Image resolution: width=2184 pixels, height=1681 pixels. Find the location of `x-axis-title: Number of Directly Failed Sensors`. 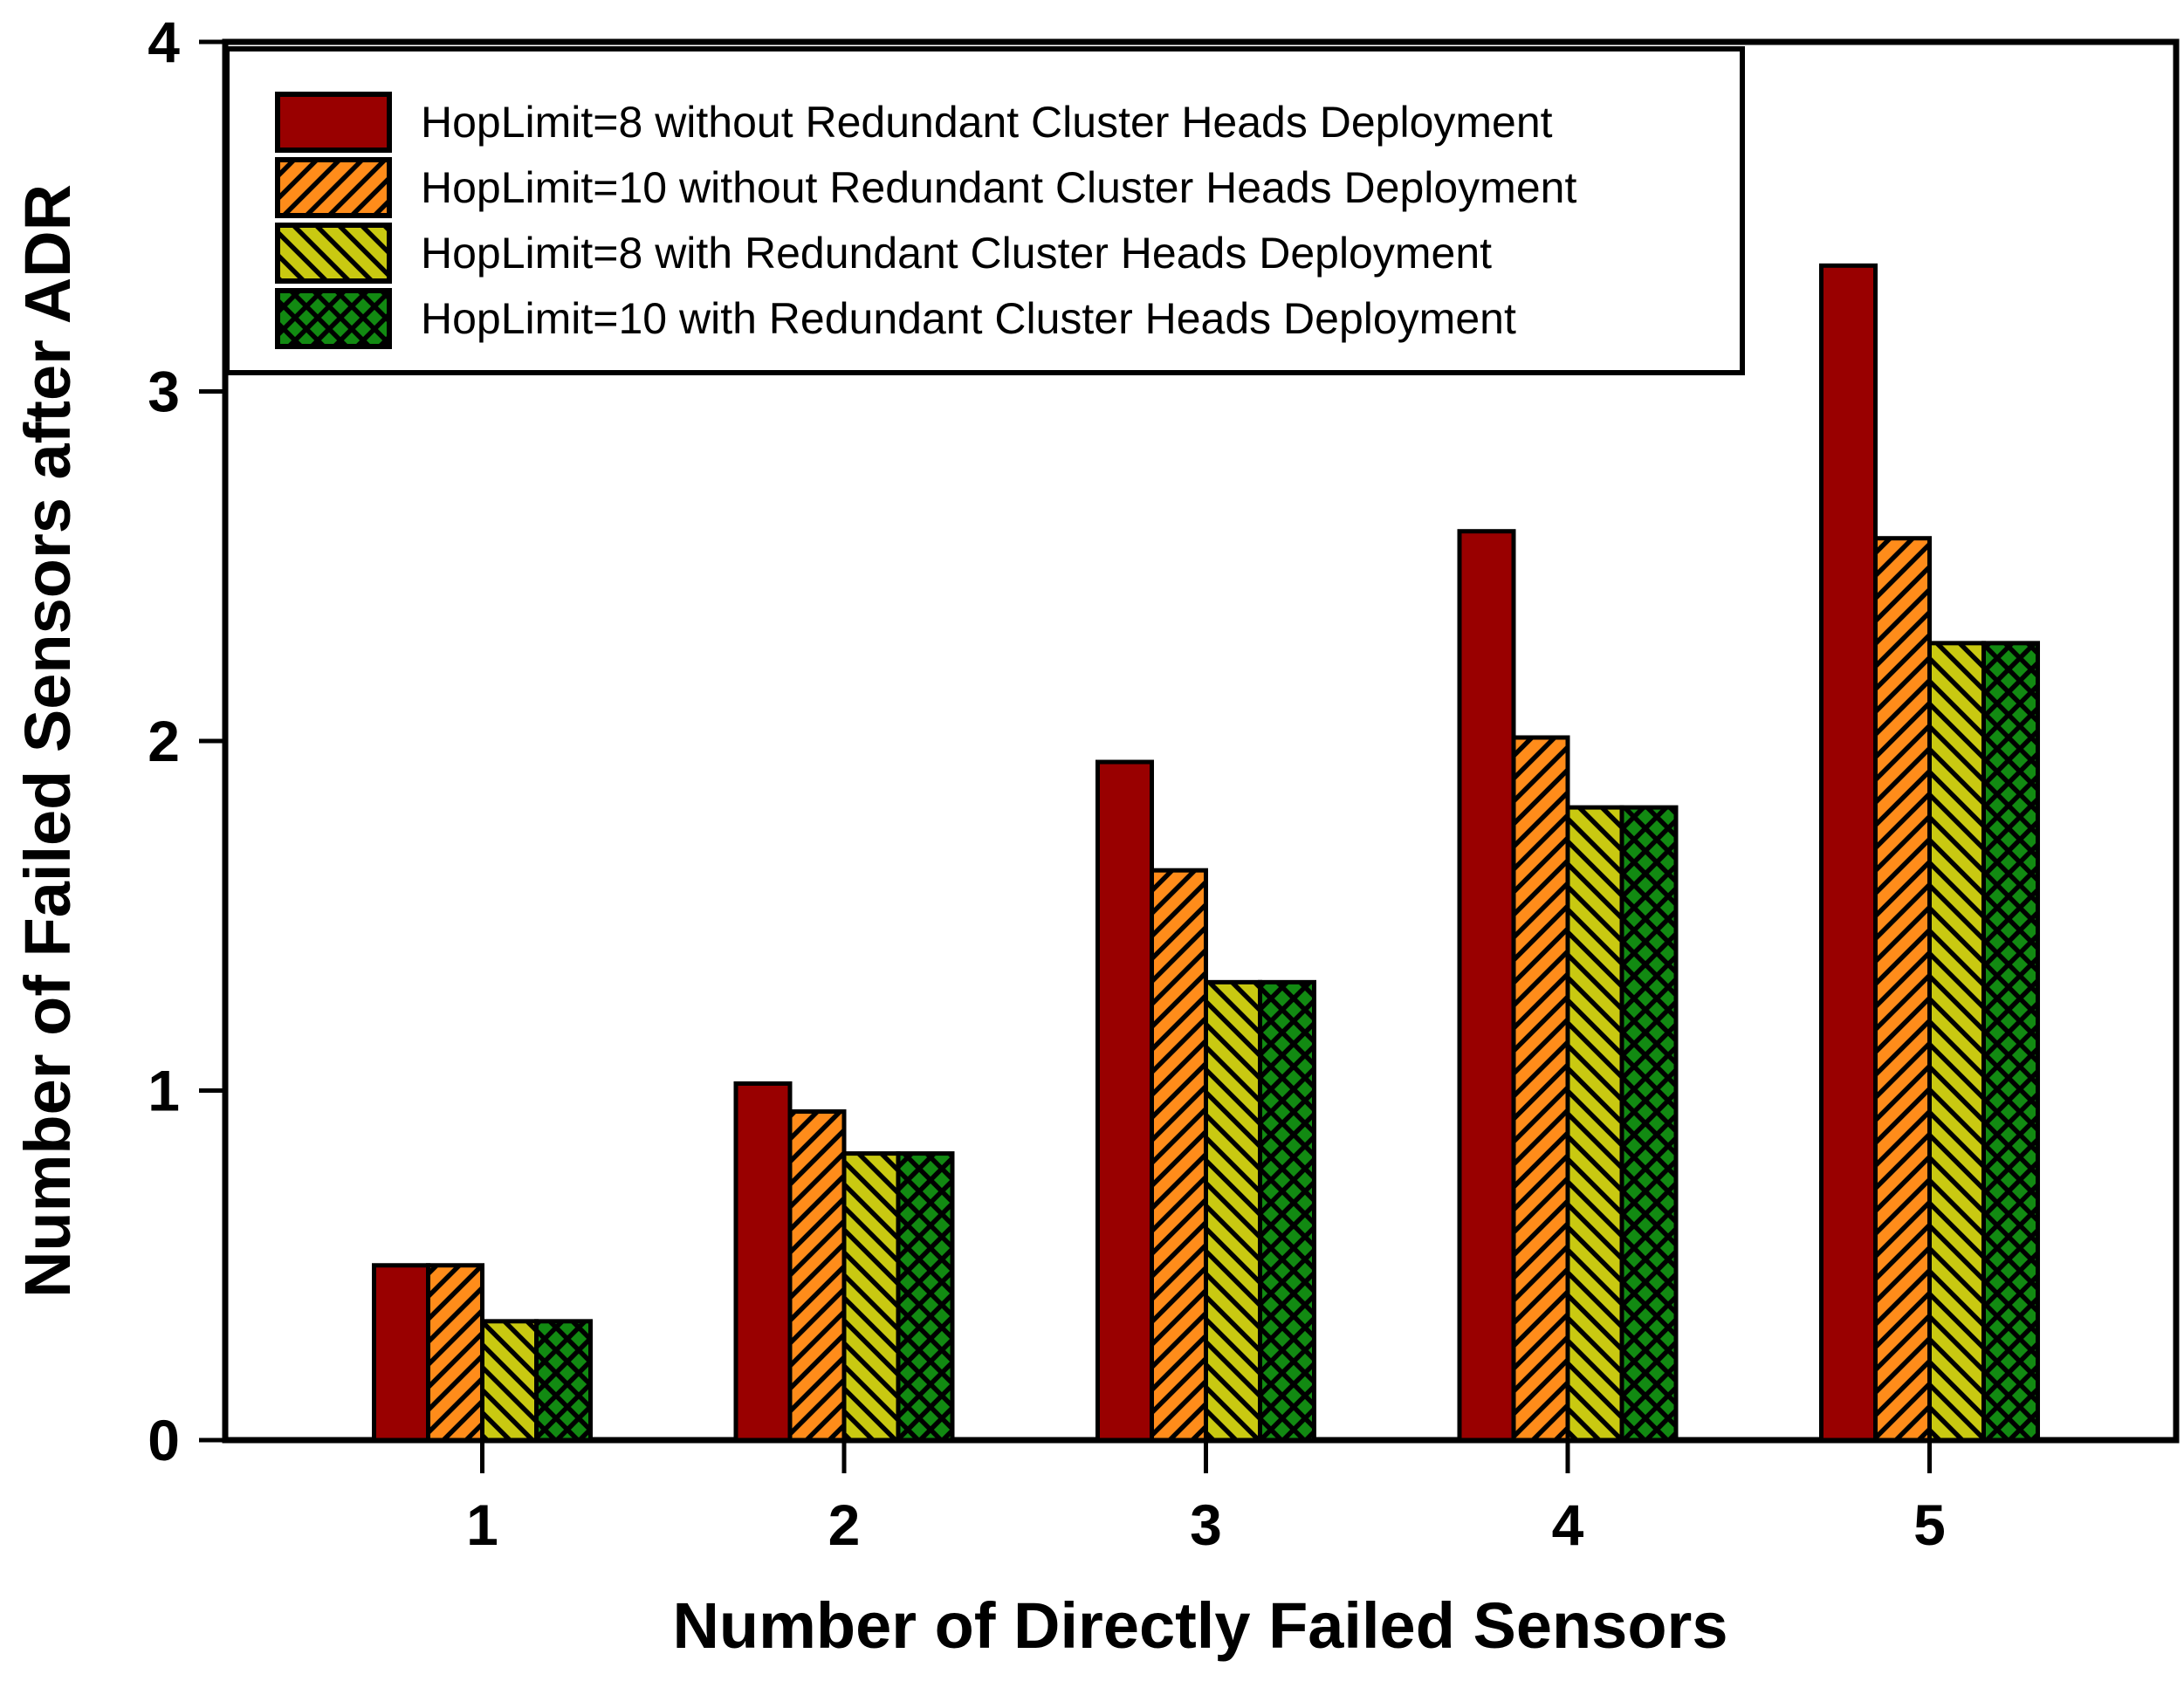

x-axis-title: Number of Directly Failed Sensors is located at coordinates (1199, 1625).